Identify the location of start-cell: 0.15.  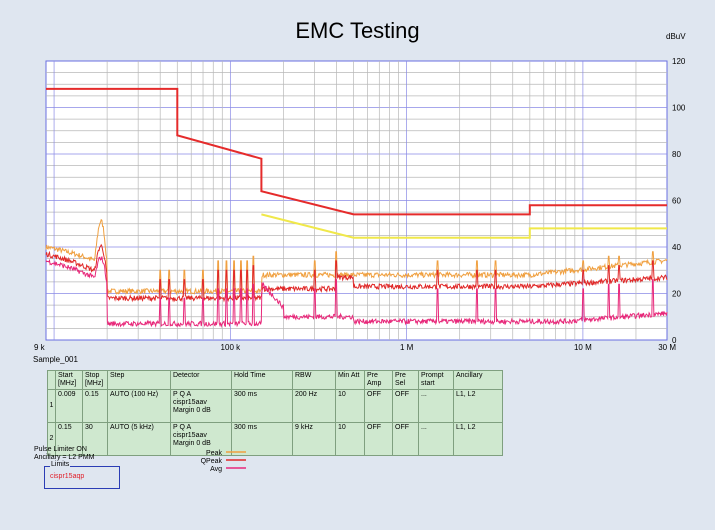
(69, 439).